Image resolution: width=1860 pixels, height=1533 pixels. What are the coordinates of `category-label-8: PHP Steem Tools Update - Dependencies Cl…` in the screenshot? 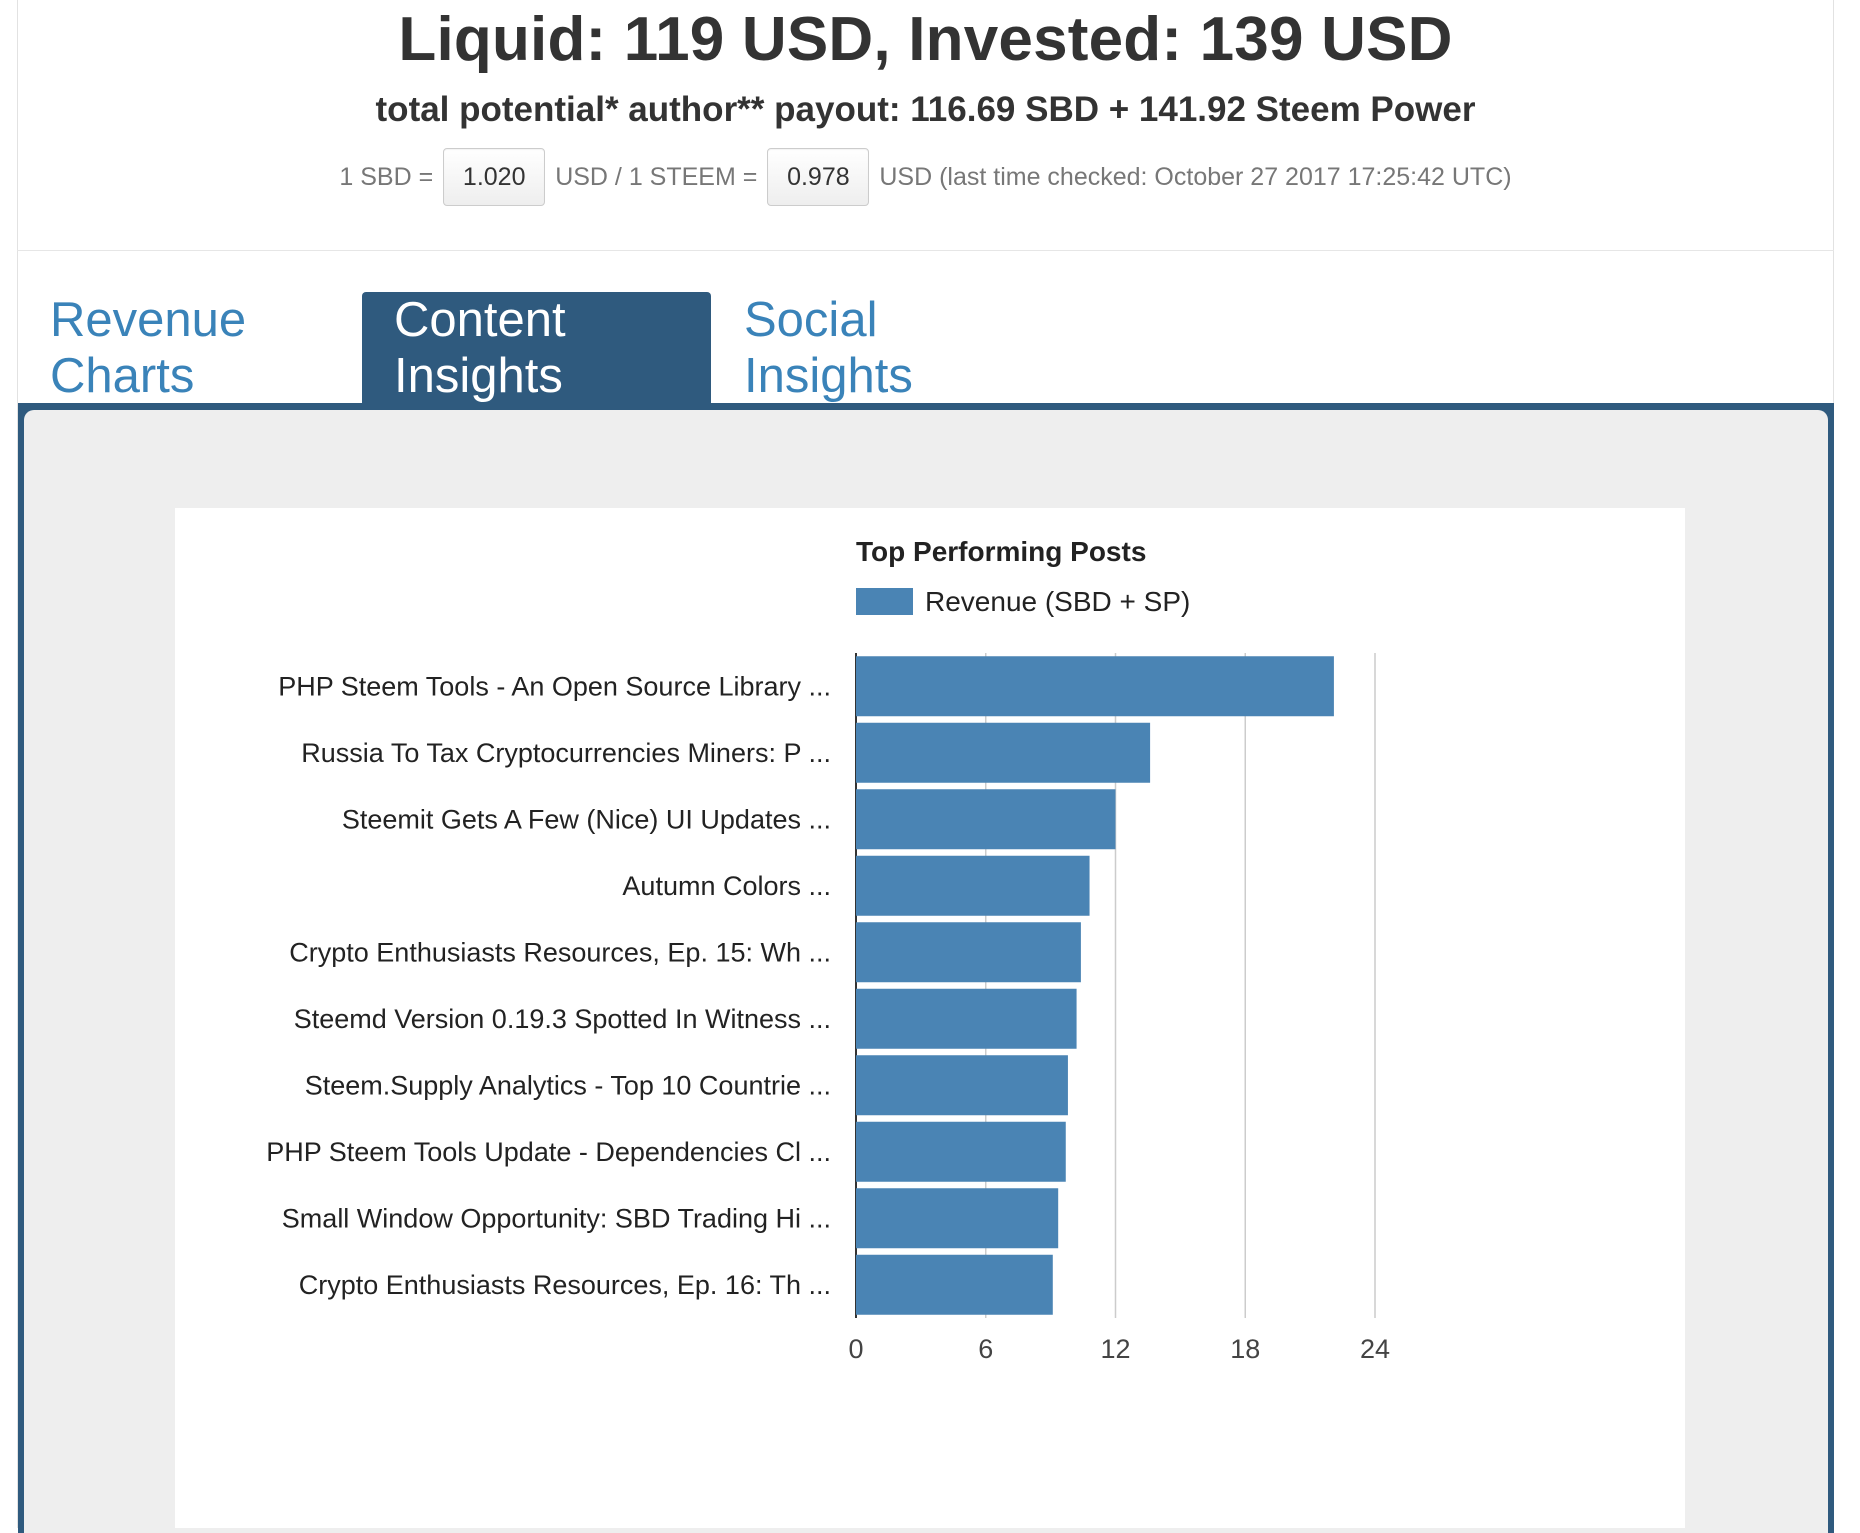 It's located at (548, 1152).